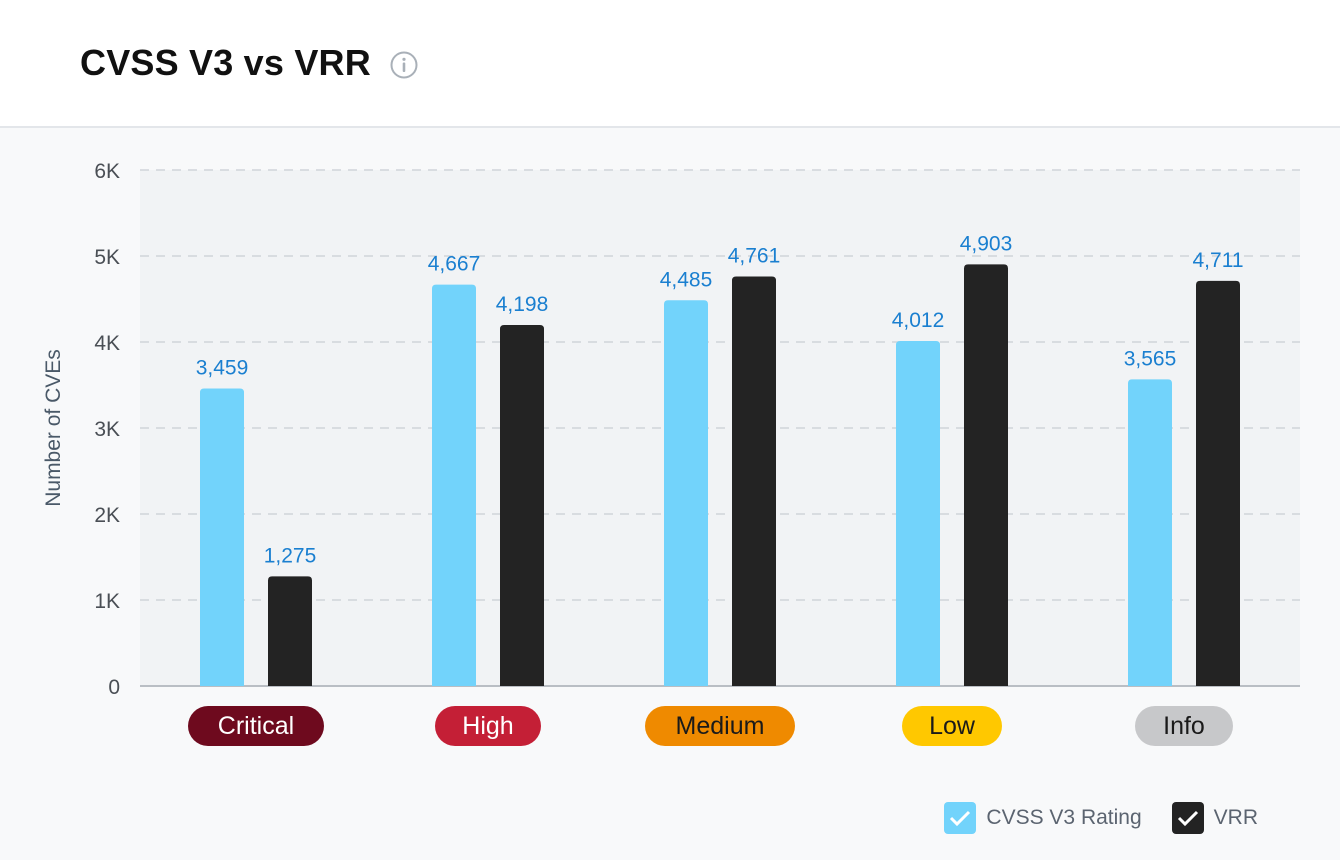 The image size is (1340, 860). Describe the element at coordinates (522, 304) in the screenshot. I see `data-label: 4,198` at that location.